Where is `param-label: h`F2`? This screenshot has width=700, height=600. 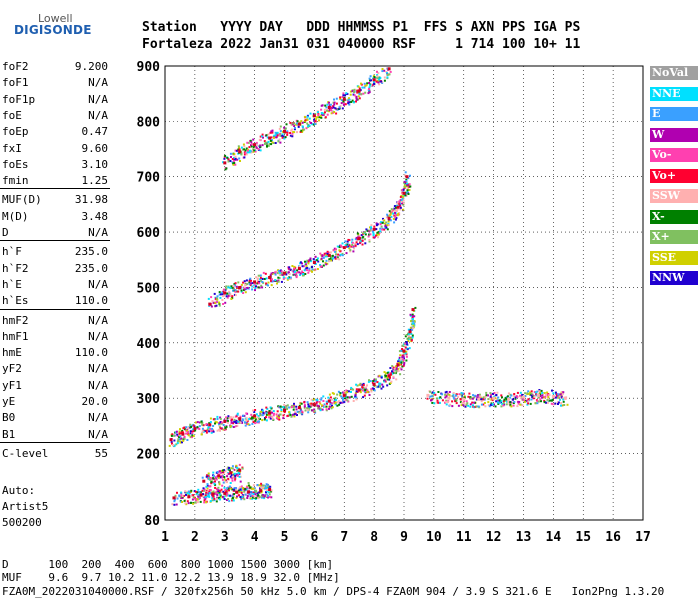
param-label: h`F2 is located at coordinates (15, 268).